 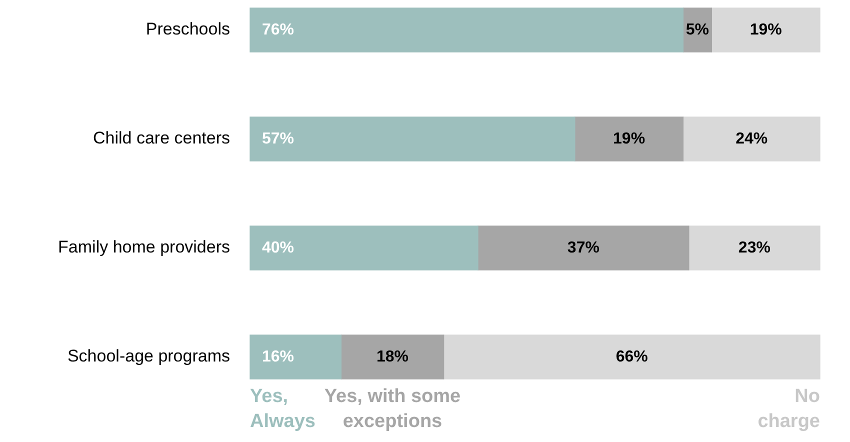 I want to click on data-label: 16%, so click(x=278, y=357).